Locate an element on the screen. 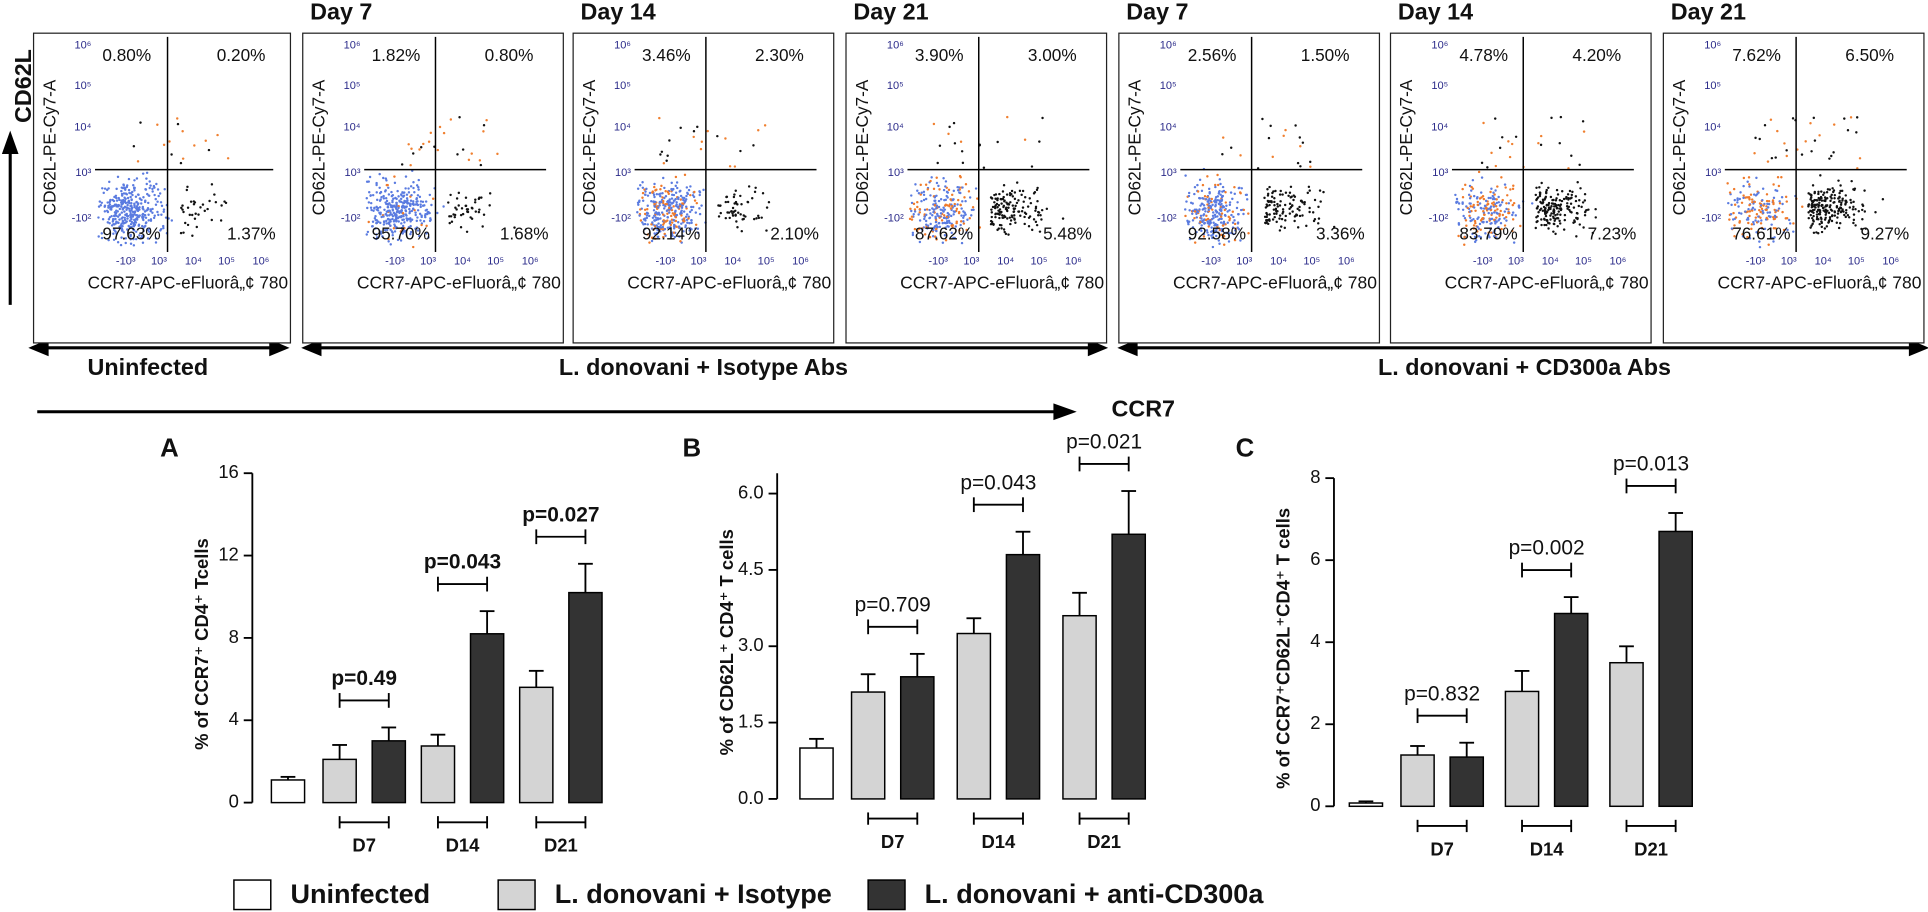 This screenshot has width=1928, height=912. arrow-head is located at coordinates (279, 348).